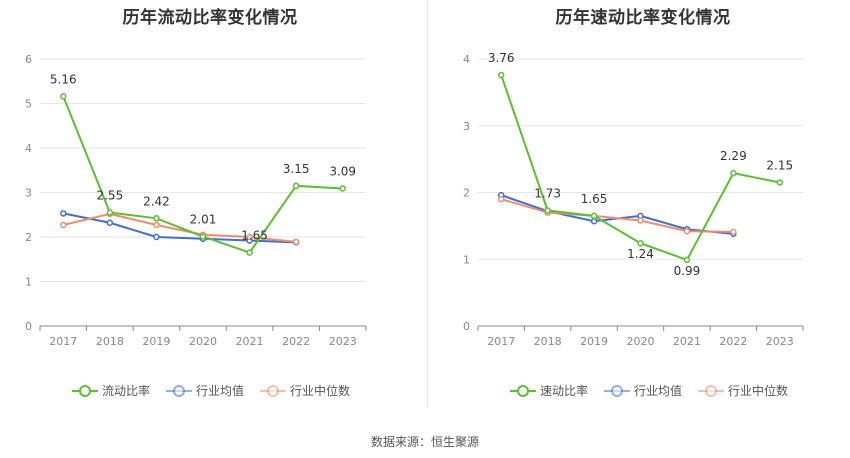 The width and height of the screenshot is (850, 458). I want to click on data-label: 3.09, so click(342, 171).